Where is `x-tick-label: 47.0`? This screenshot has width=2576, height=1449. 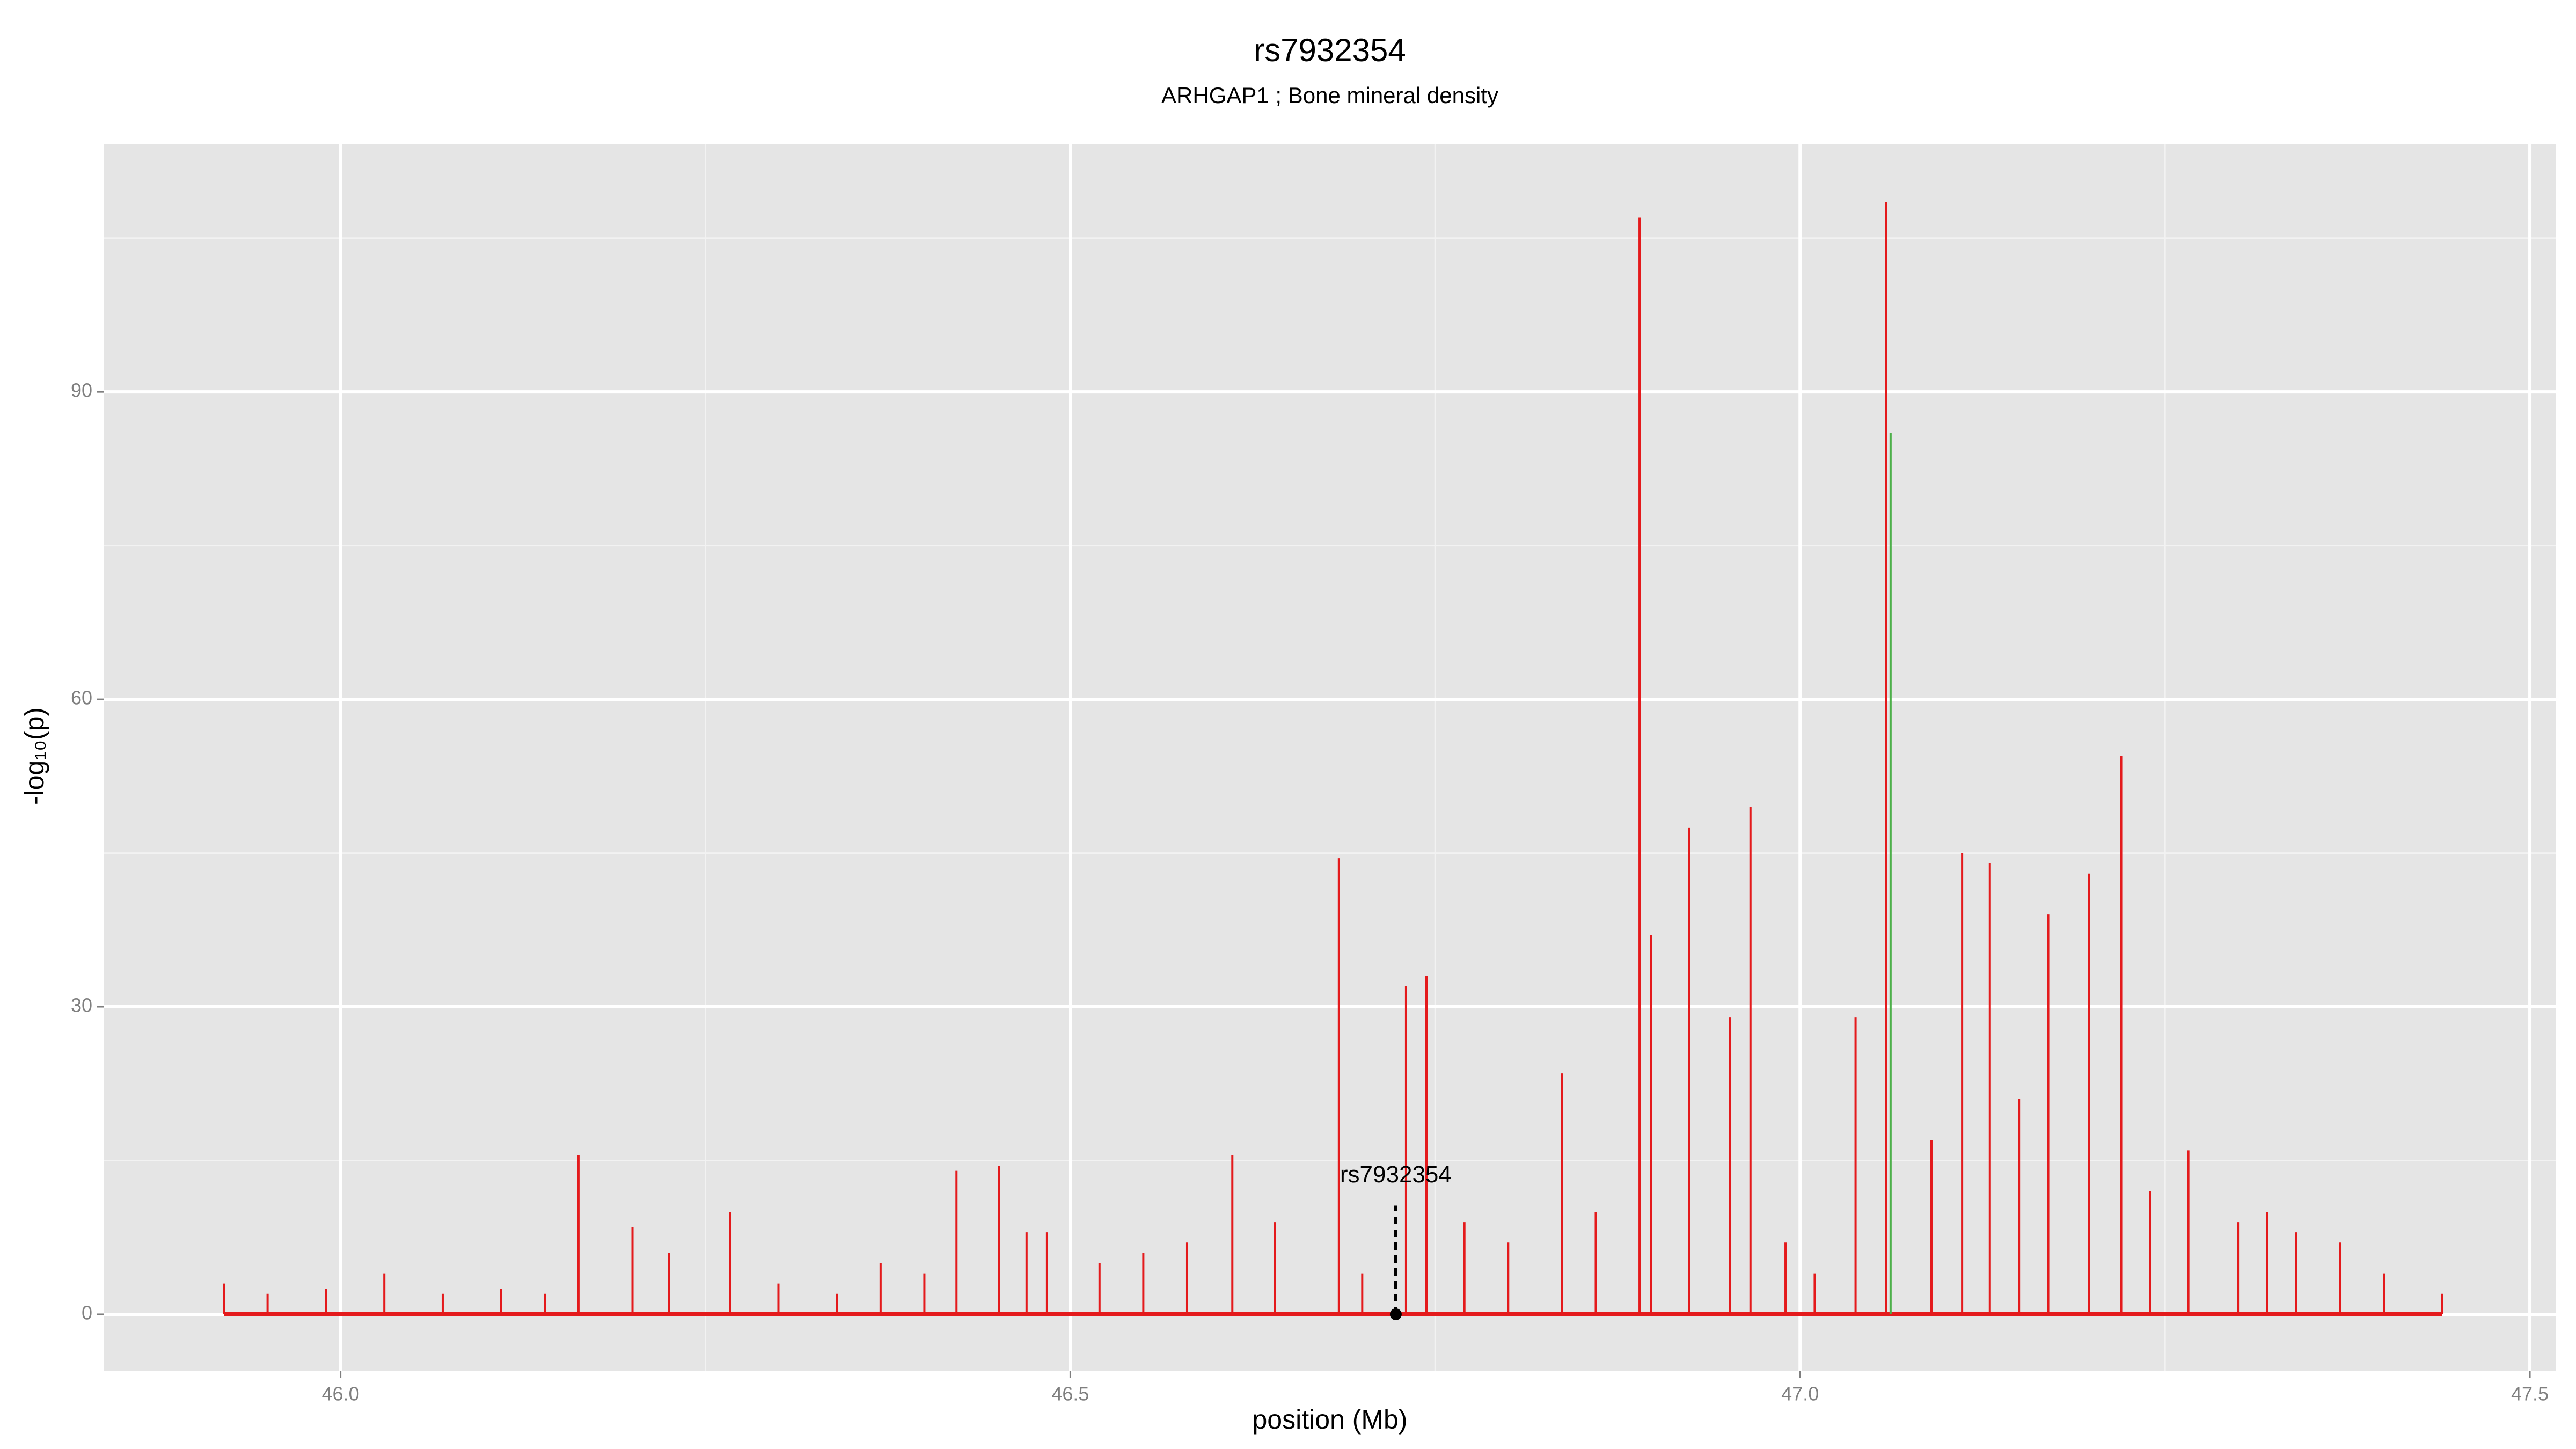 x-tick-label: 47.0 is located at coordinates (1800, 1394).